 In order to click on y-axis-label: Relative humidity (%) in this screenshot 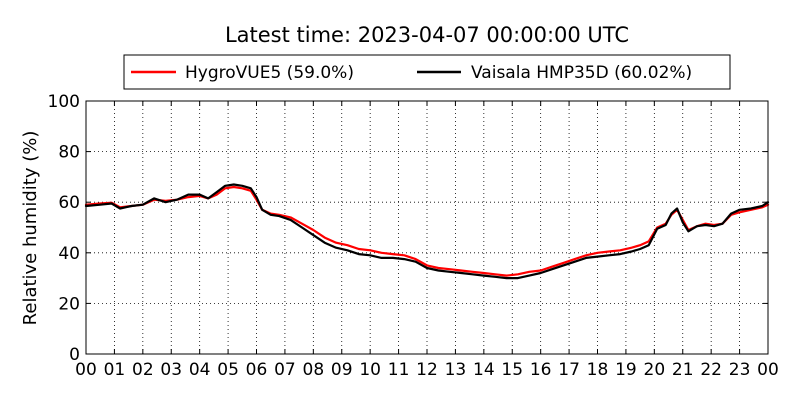, I will do `click(30, 228)`.